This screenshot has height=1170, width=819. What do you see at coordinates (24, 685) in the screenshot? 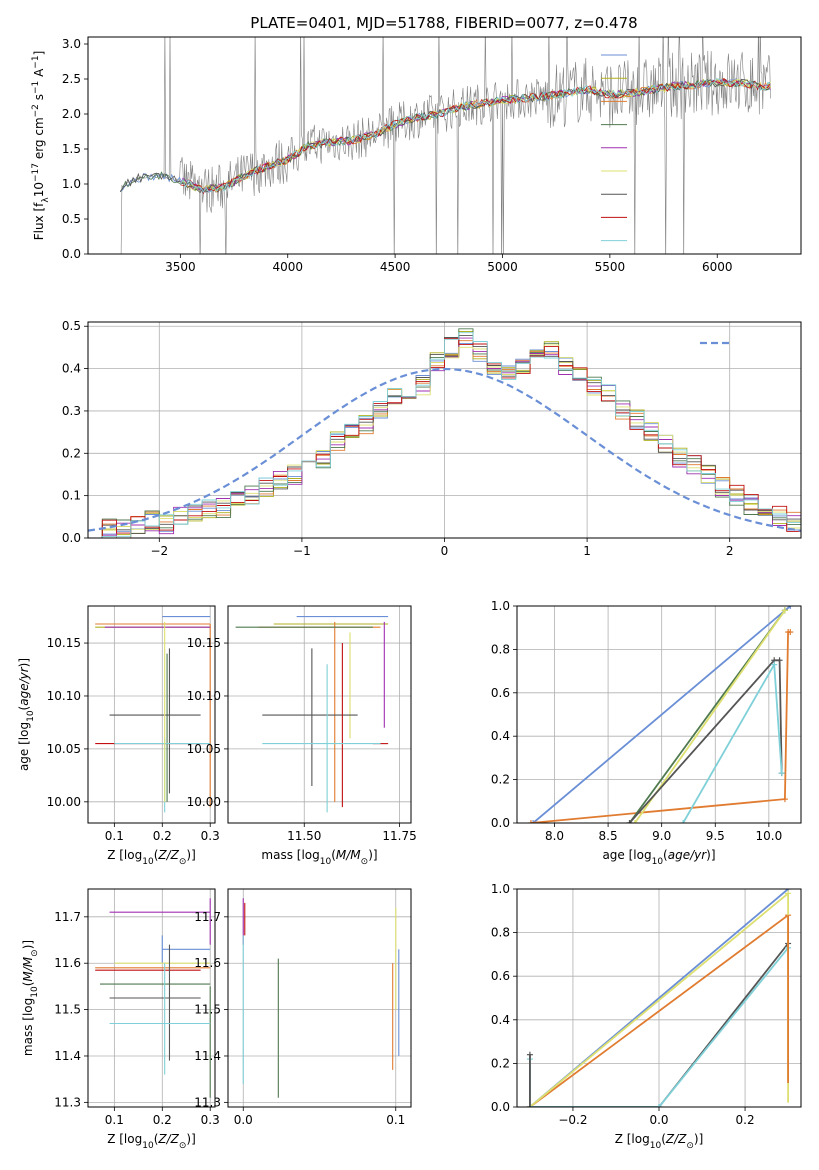
I see `label-part: age/yr` at bounding box center [24, 685].